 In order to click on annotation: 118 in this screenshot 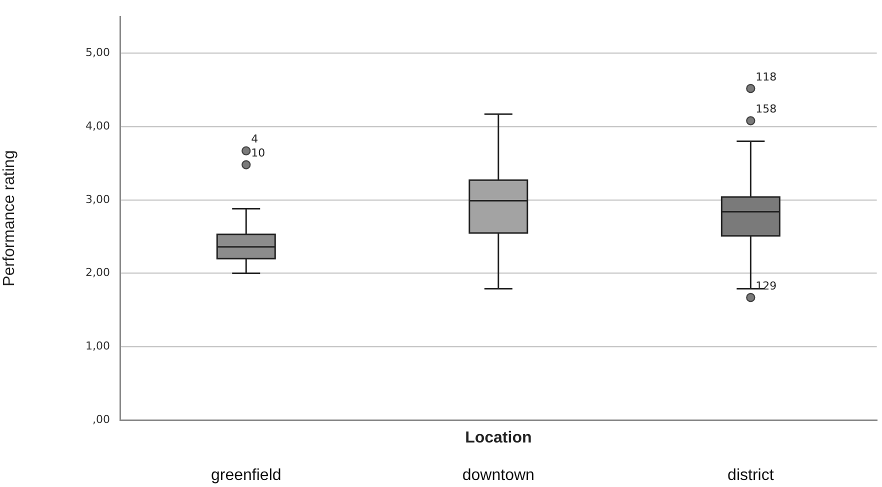, I will do `click(766, 77)`.